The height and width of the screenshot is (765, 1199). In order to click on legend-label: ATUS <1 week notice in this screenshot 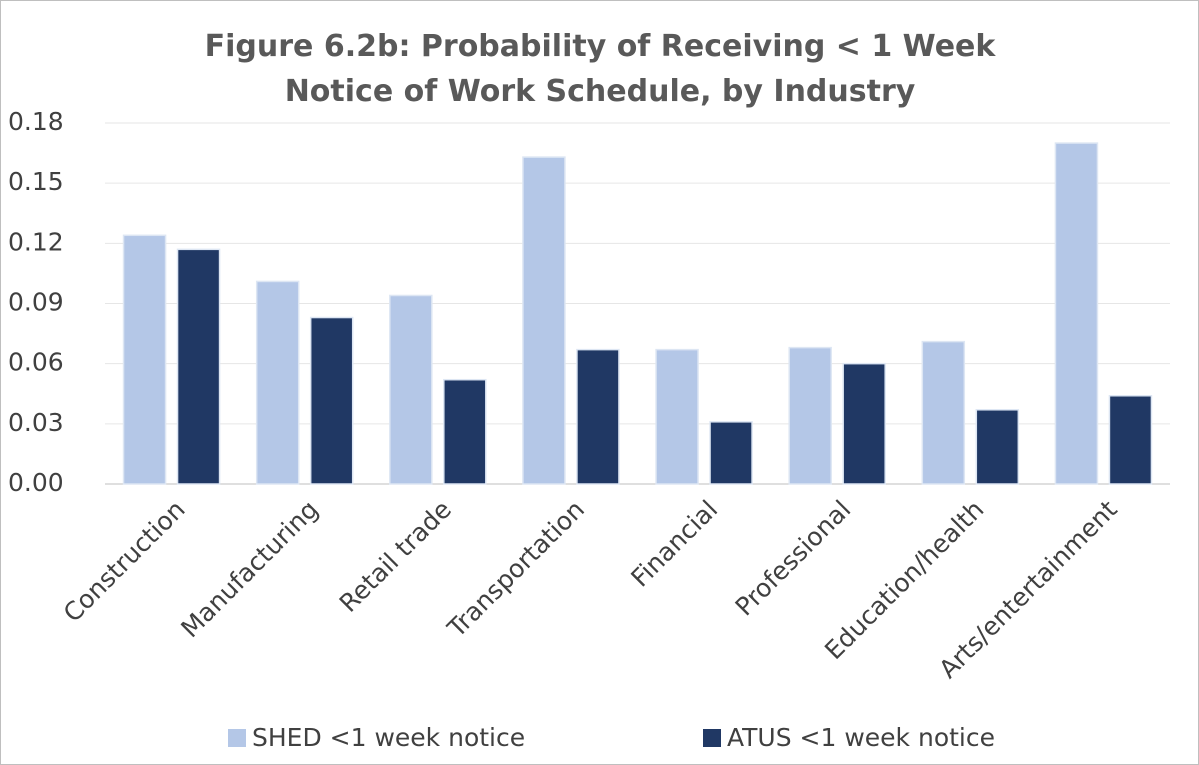, I will do `click(861, 737)`.